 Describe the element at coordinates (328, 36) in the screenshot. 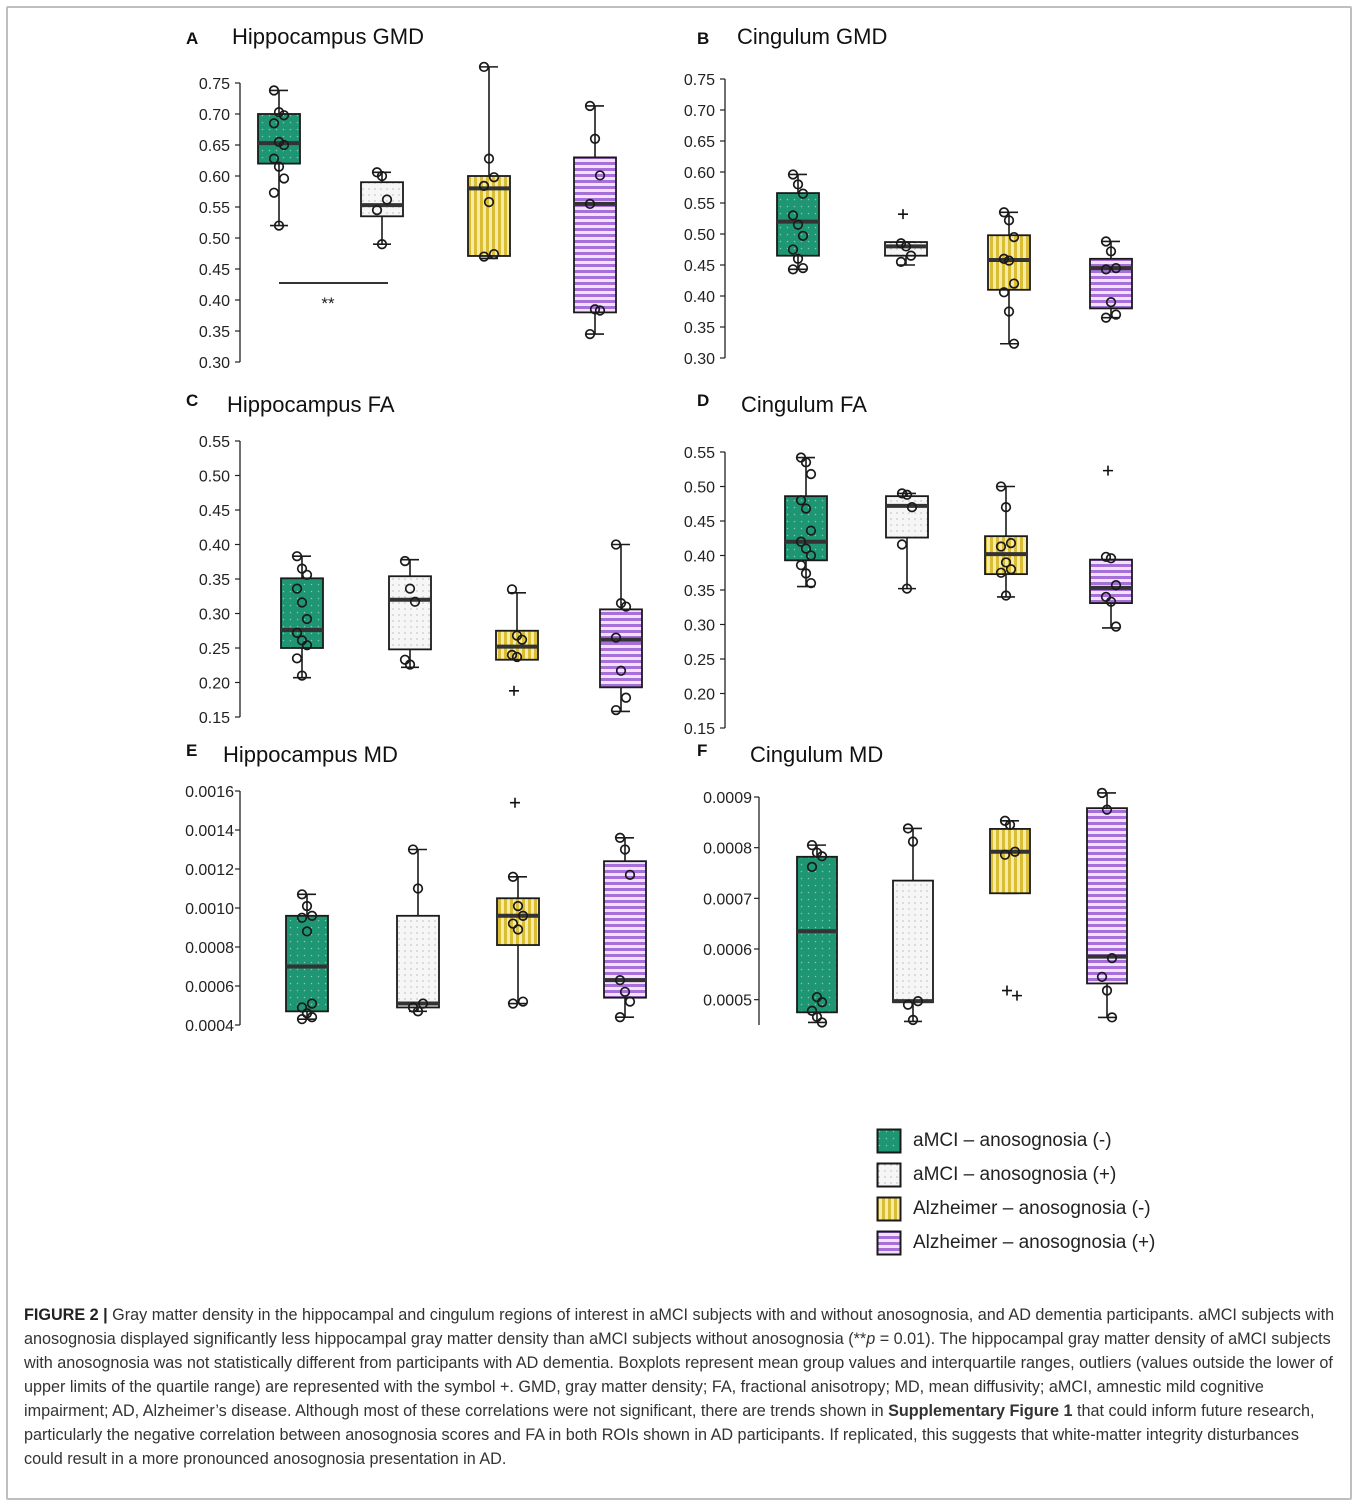

I see `panel-title: Hippocampus GMD` at that location.